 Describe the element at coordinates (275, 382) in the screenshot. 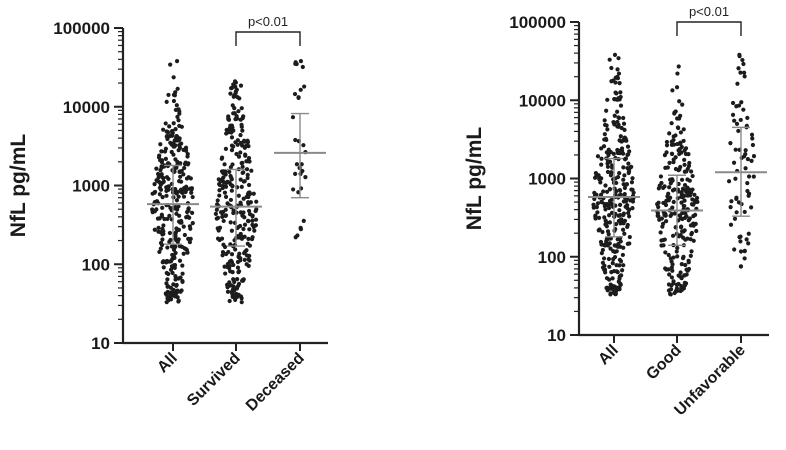

I see `x-tick-label: Deceased` at that location.